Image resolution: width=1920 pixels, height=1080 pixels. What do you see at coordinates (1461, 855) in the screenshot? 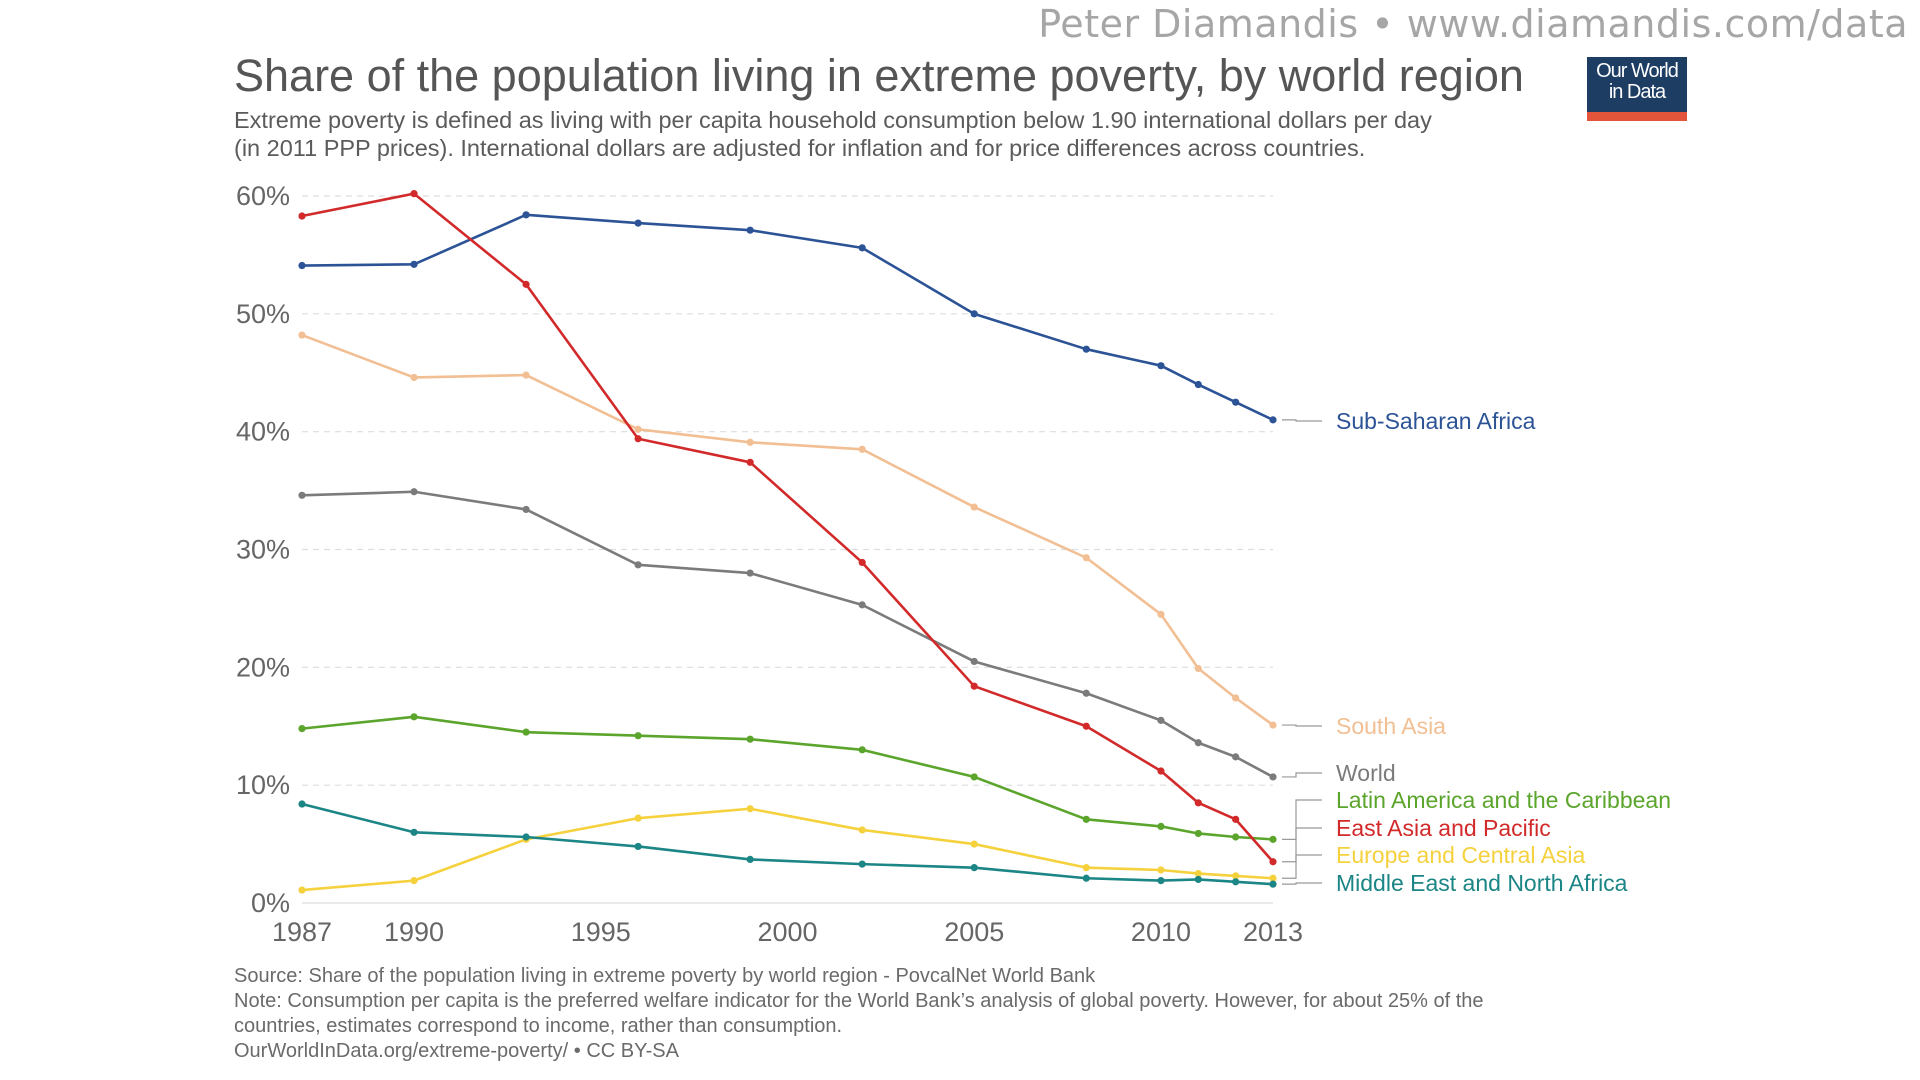
I see `series-label-europe-and-central-asia: Europe and Central Asia` at bounding box center [1461, 855].